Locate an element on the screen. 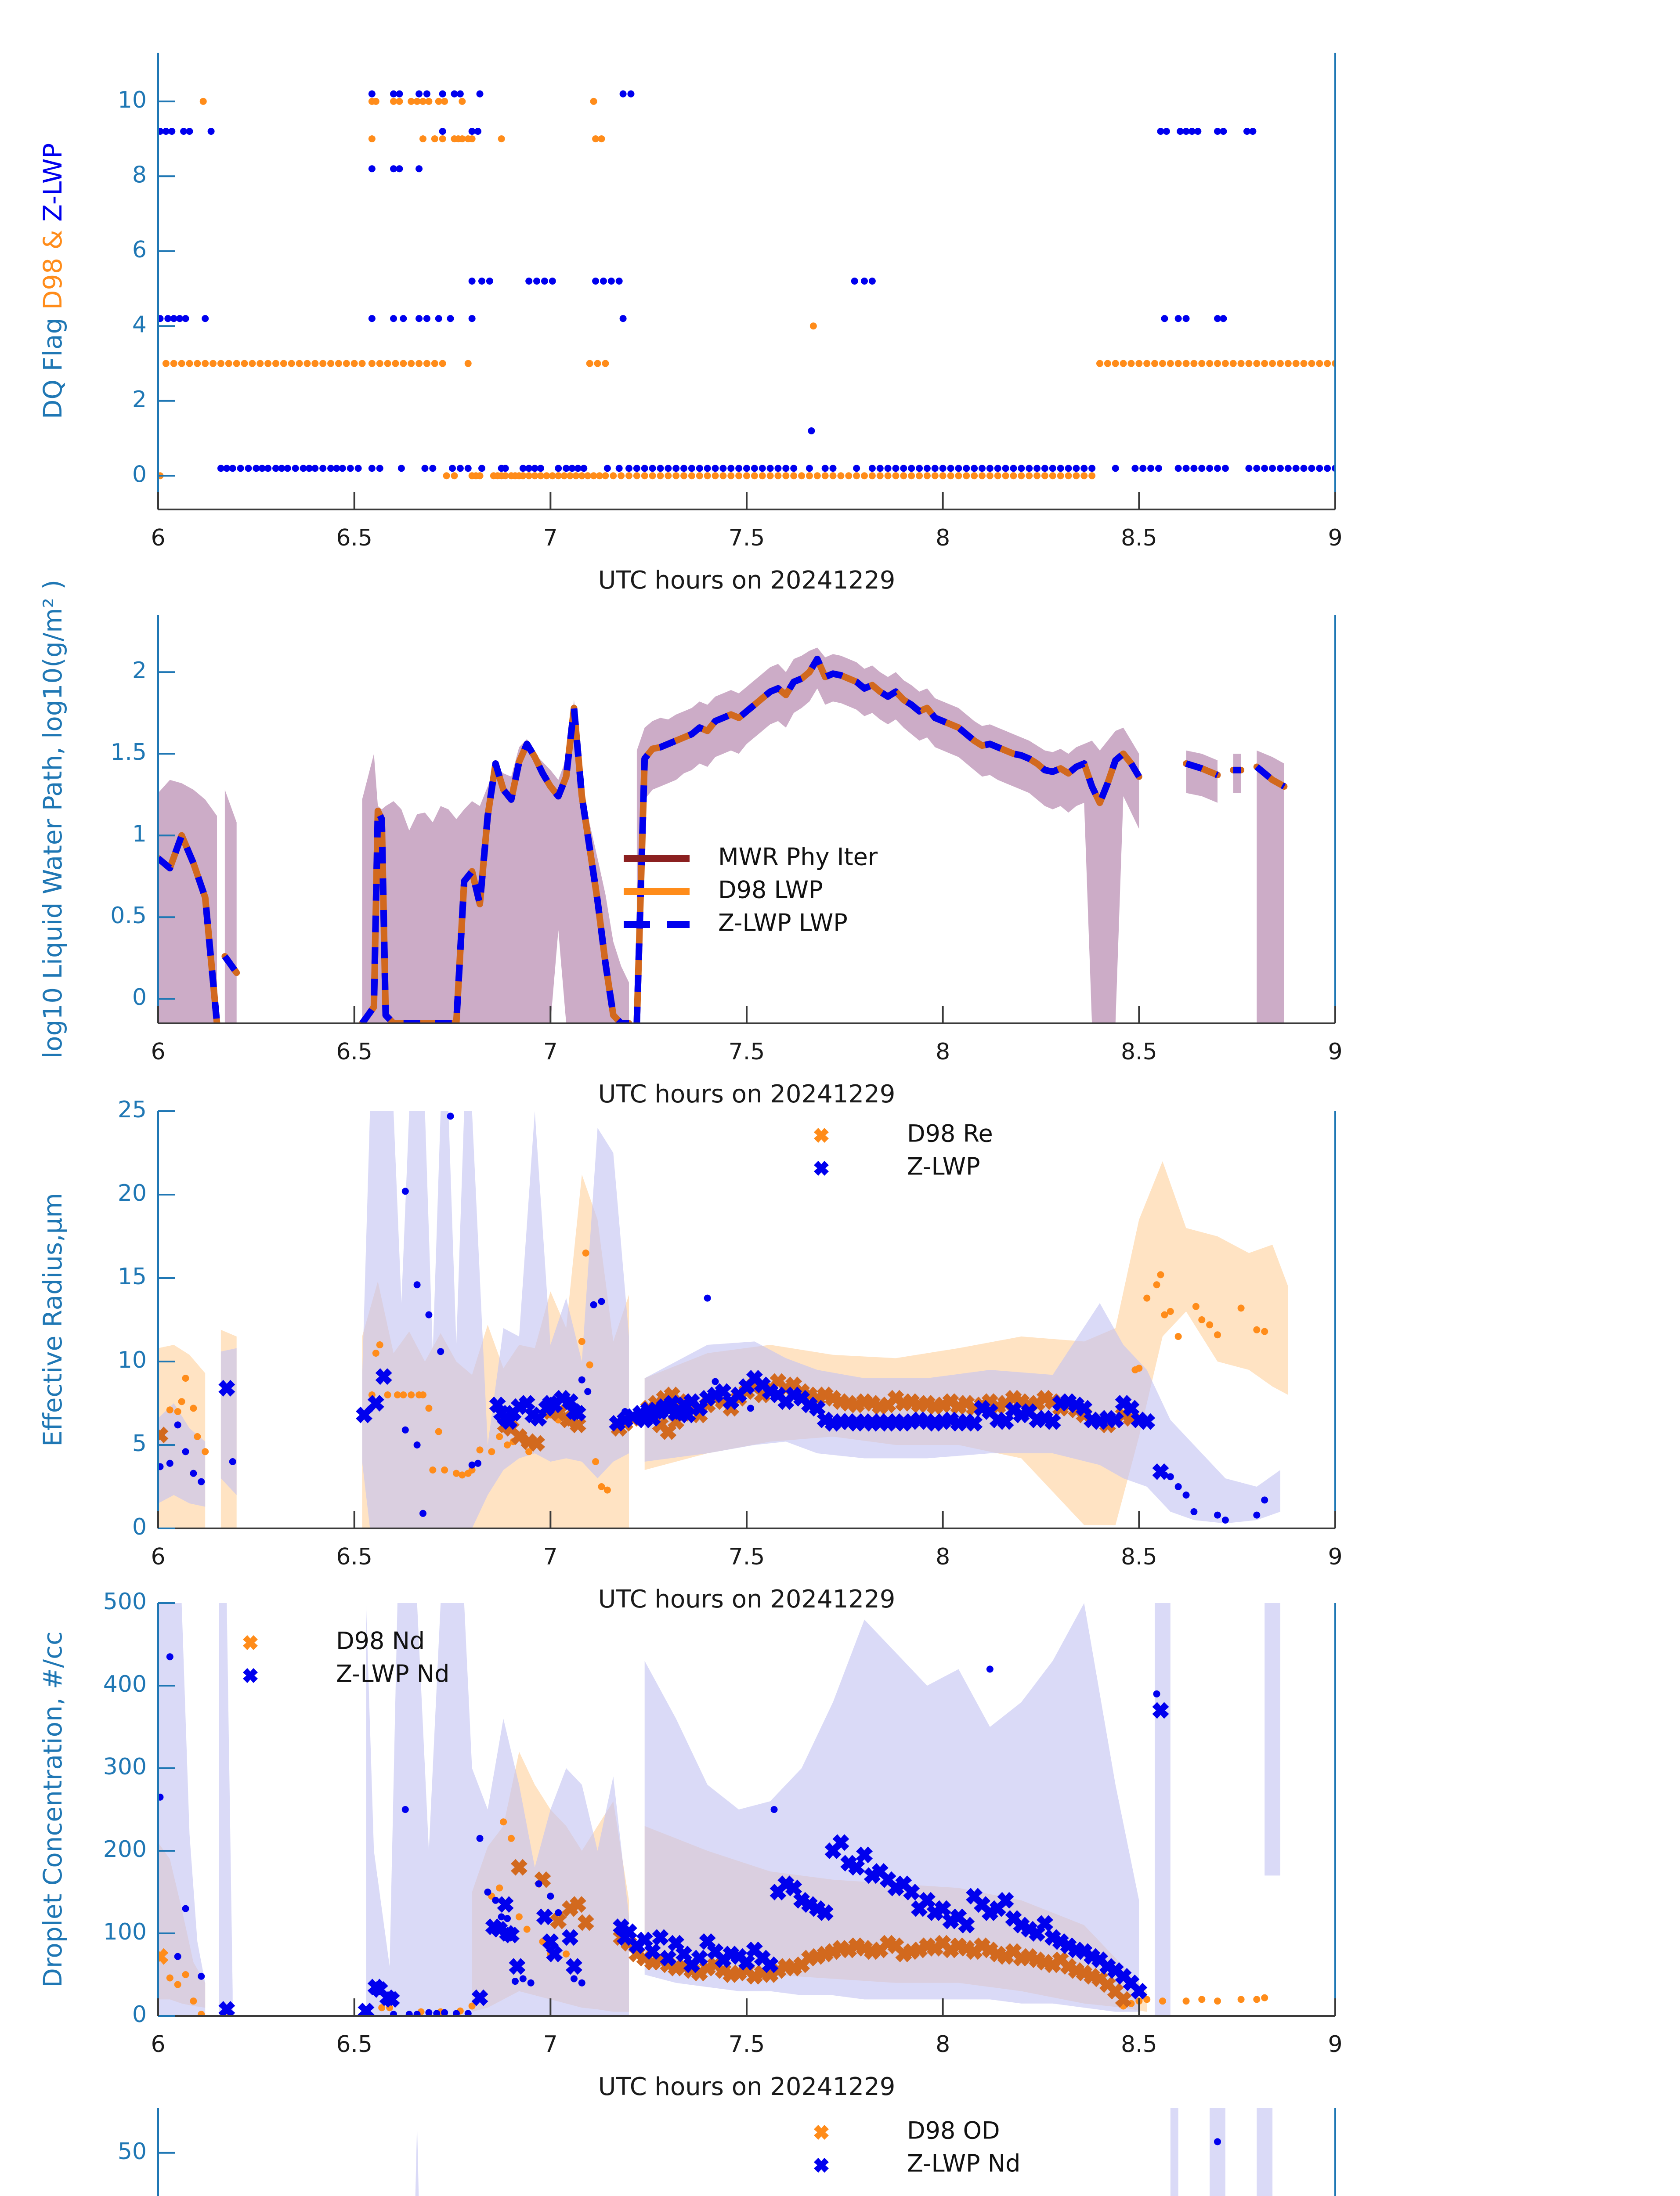 The height and width of the screenshot is (2196, 1680). y-tick-label: 6 is located at coordinates (139, 250).